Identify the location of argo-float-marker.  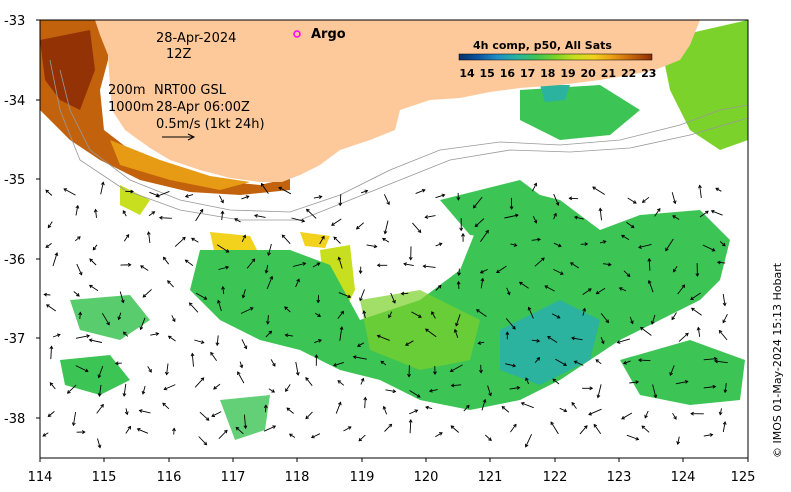
(297, 34).